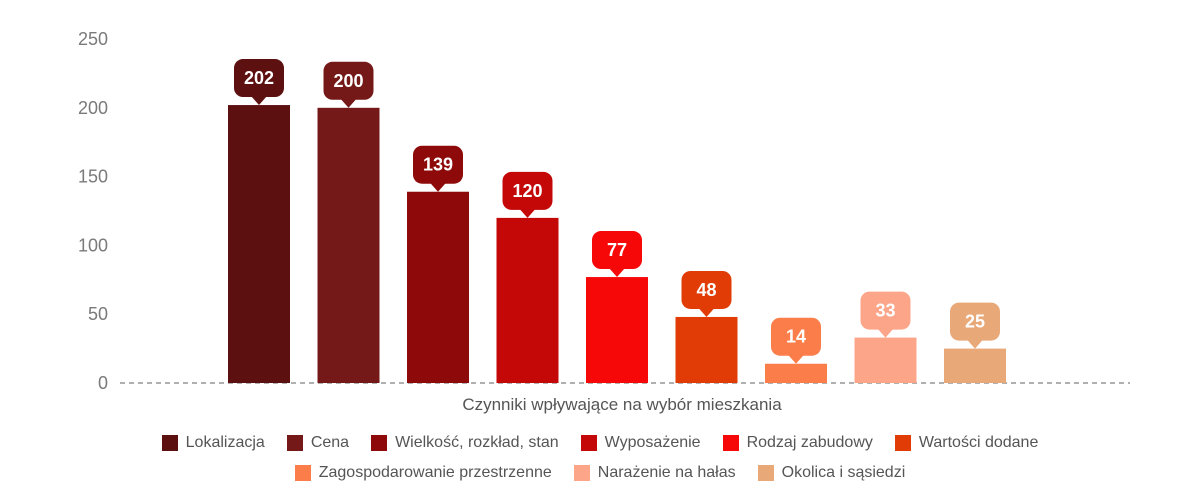 Image resolution: width=1200 pixels, height=491 pixels. I want to click on data-label: 200, so click(348, 81).